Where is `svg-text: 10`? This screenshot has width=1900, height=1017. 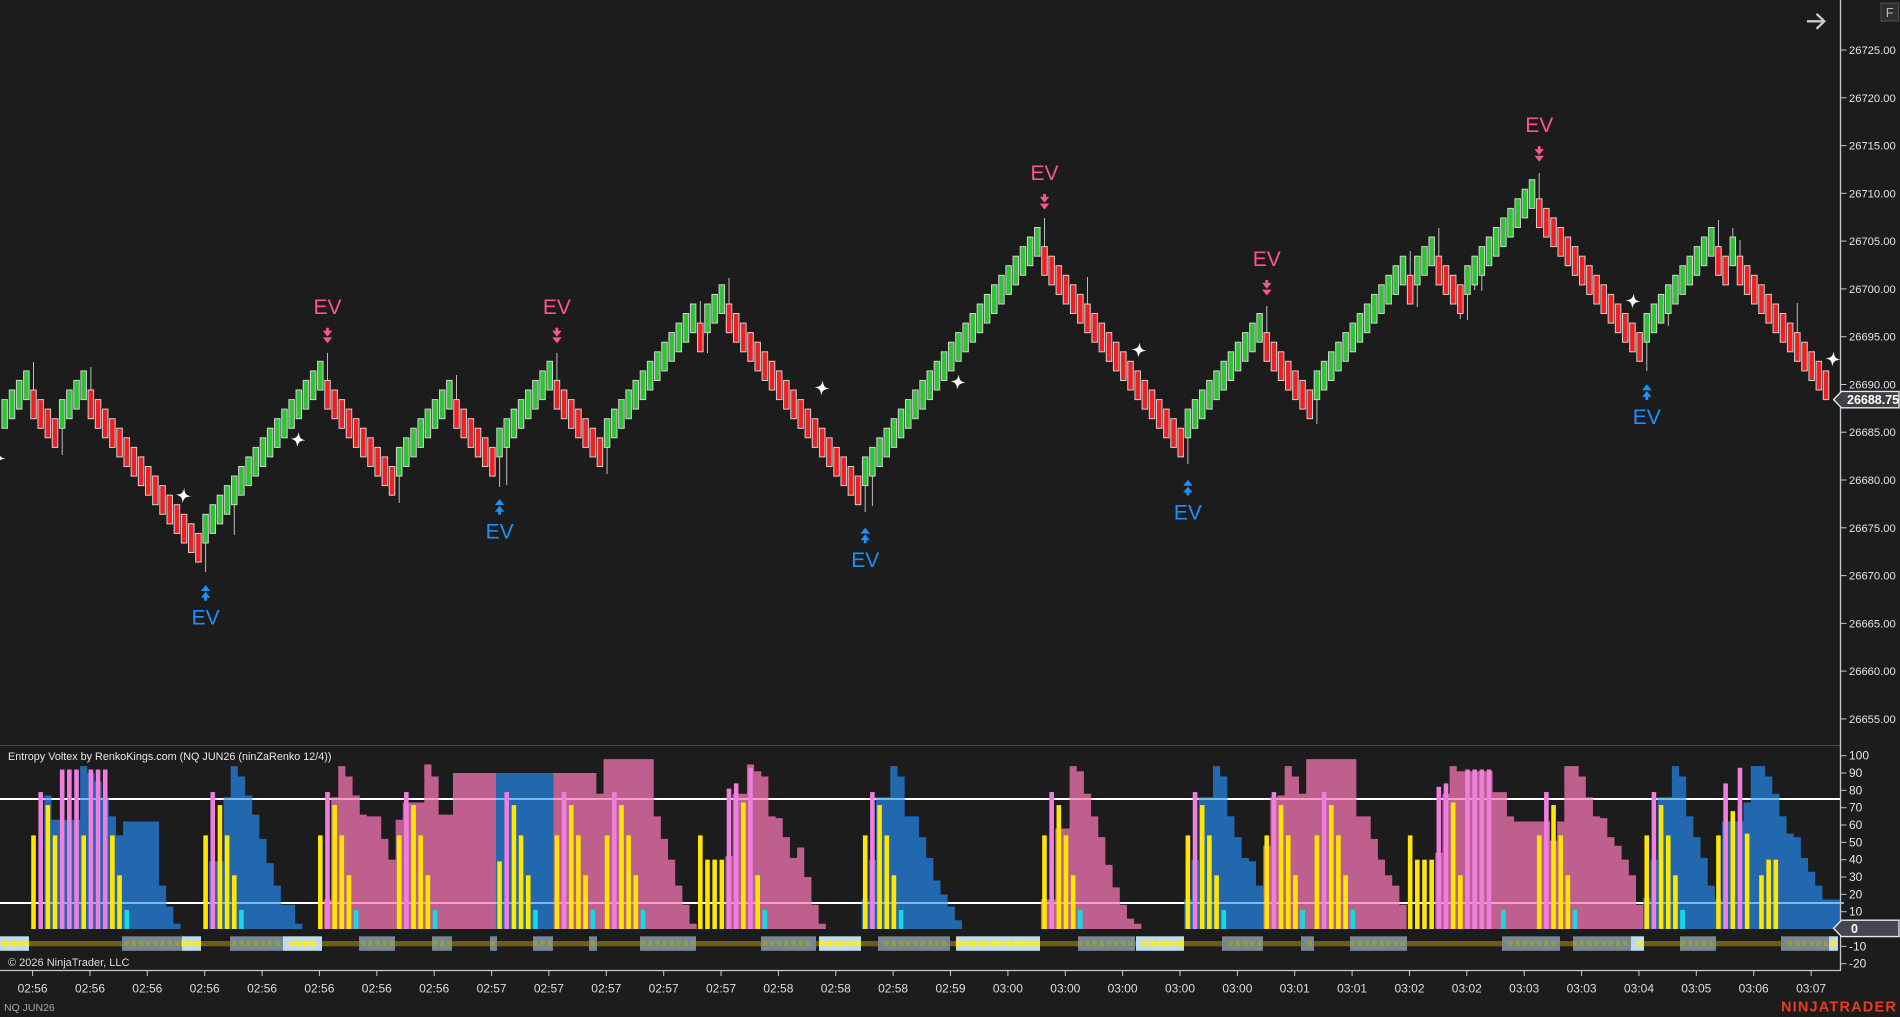
svg-text: 10 is located at coordinates (1856, 912).